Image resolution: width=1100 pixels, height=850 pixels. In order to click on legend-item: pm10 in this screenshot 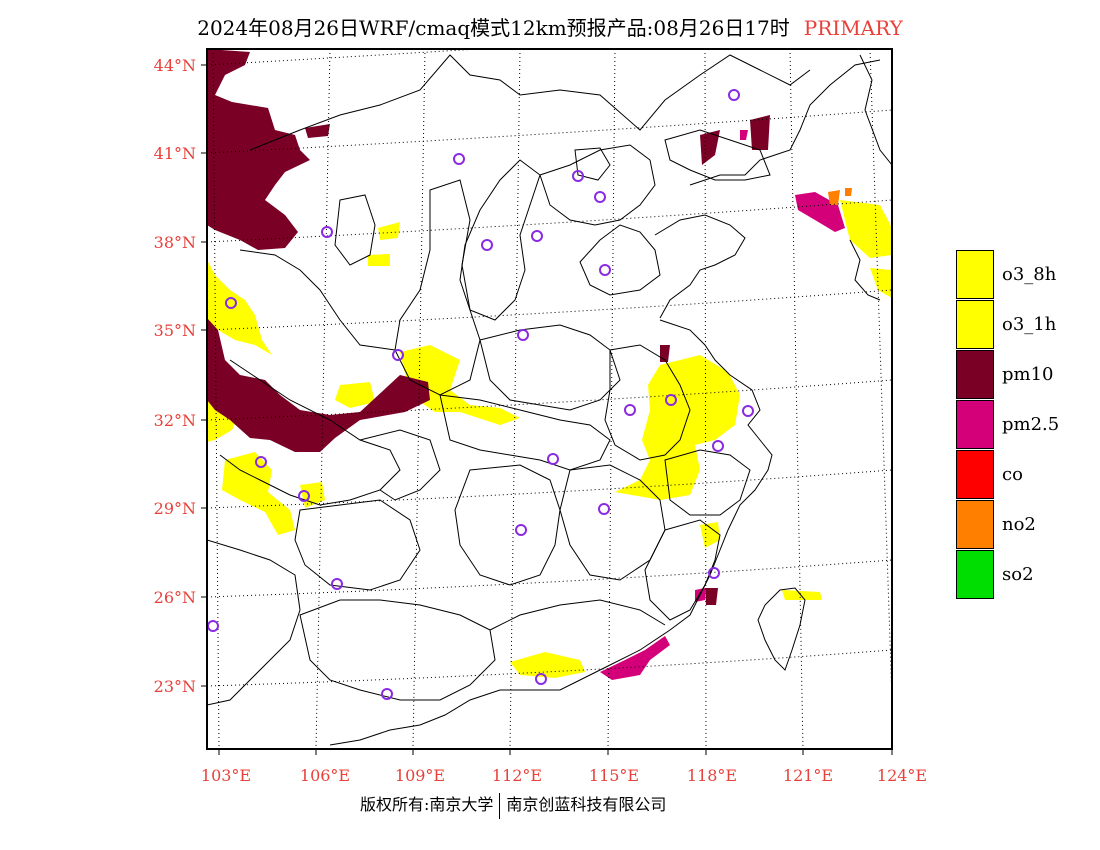, I will do `click(1007, 374)`.